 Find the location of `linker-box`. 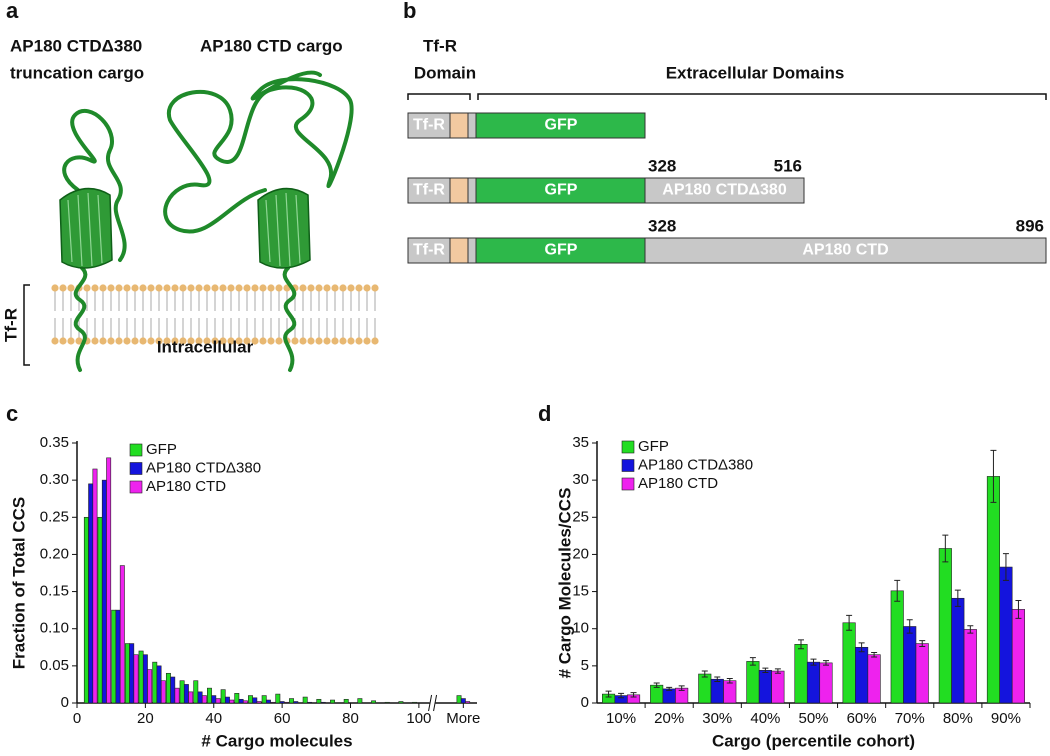

linker-box is located at coordinates (472, 125).